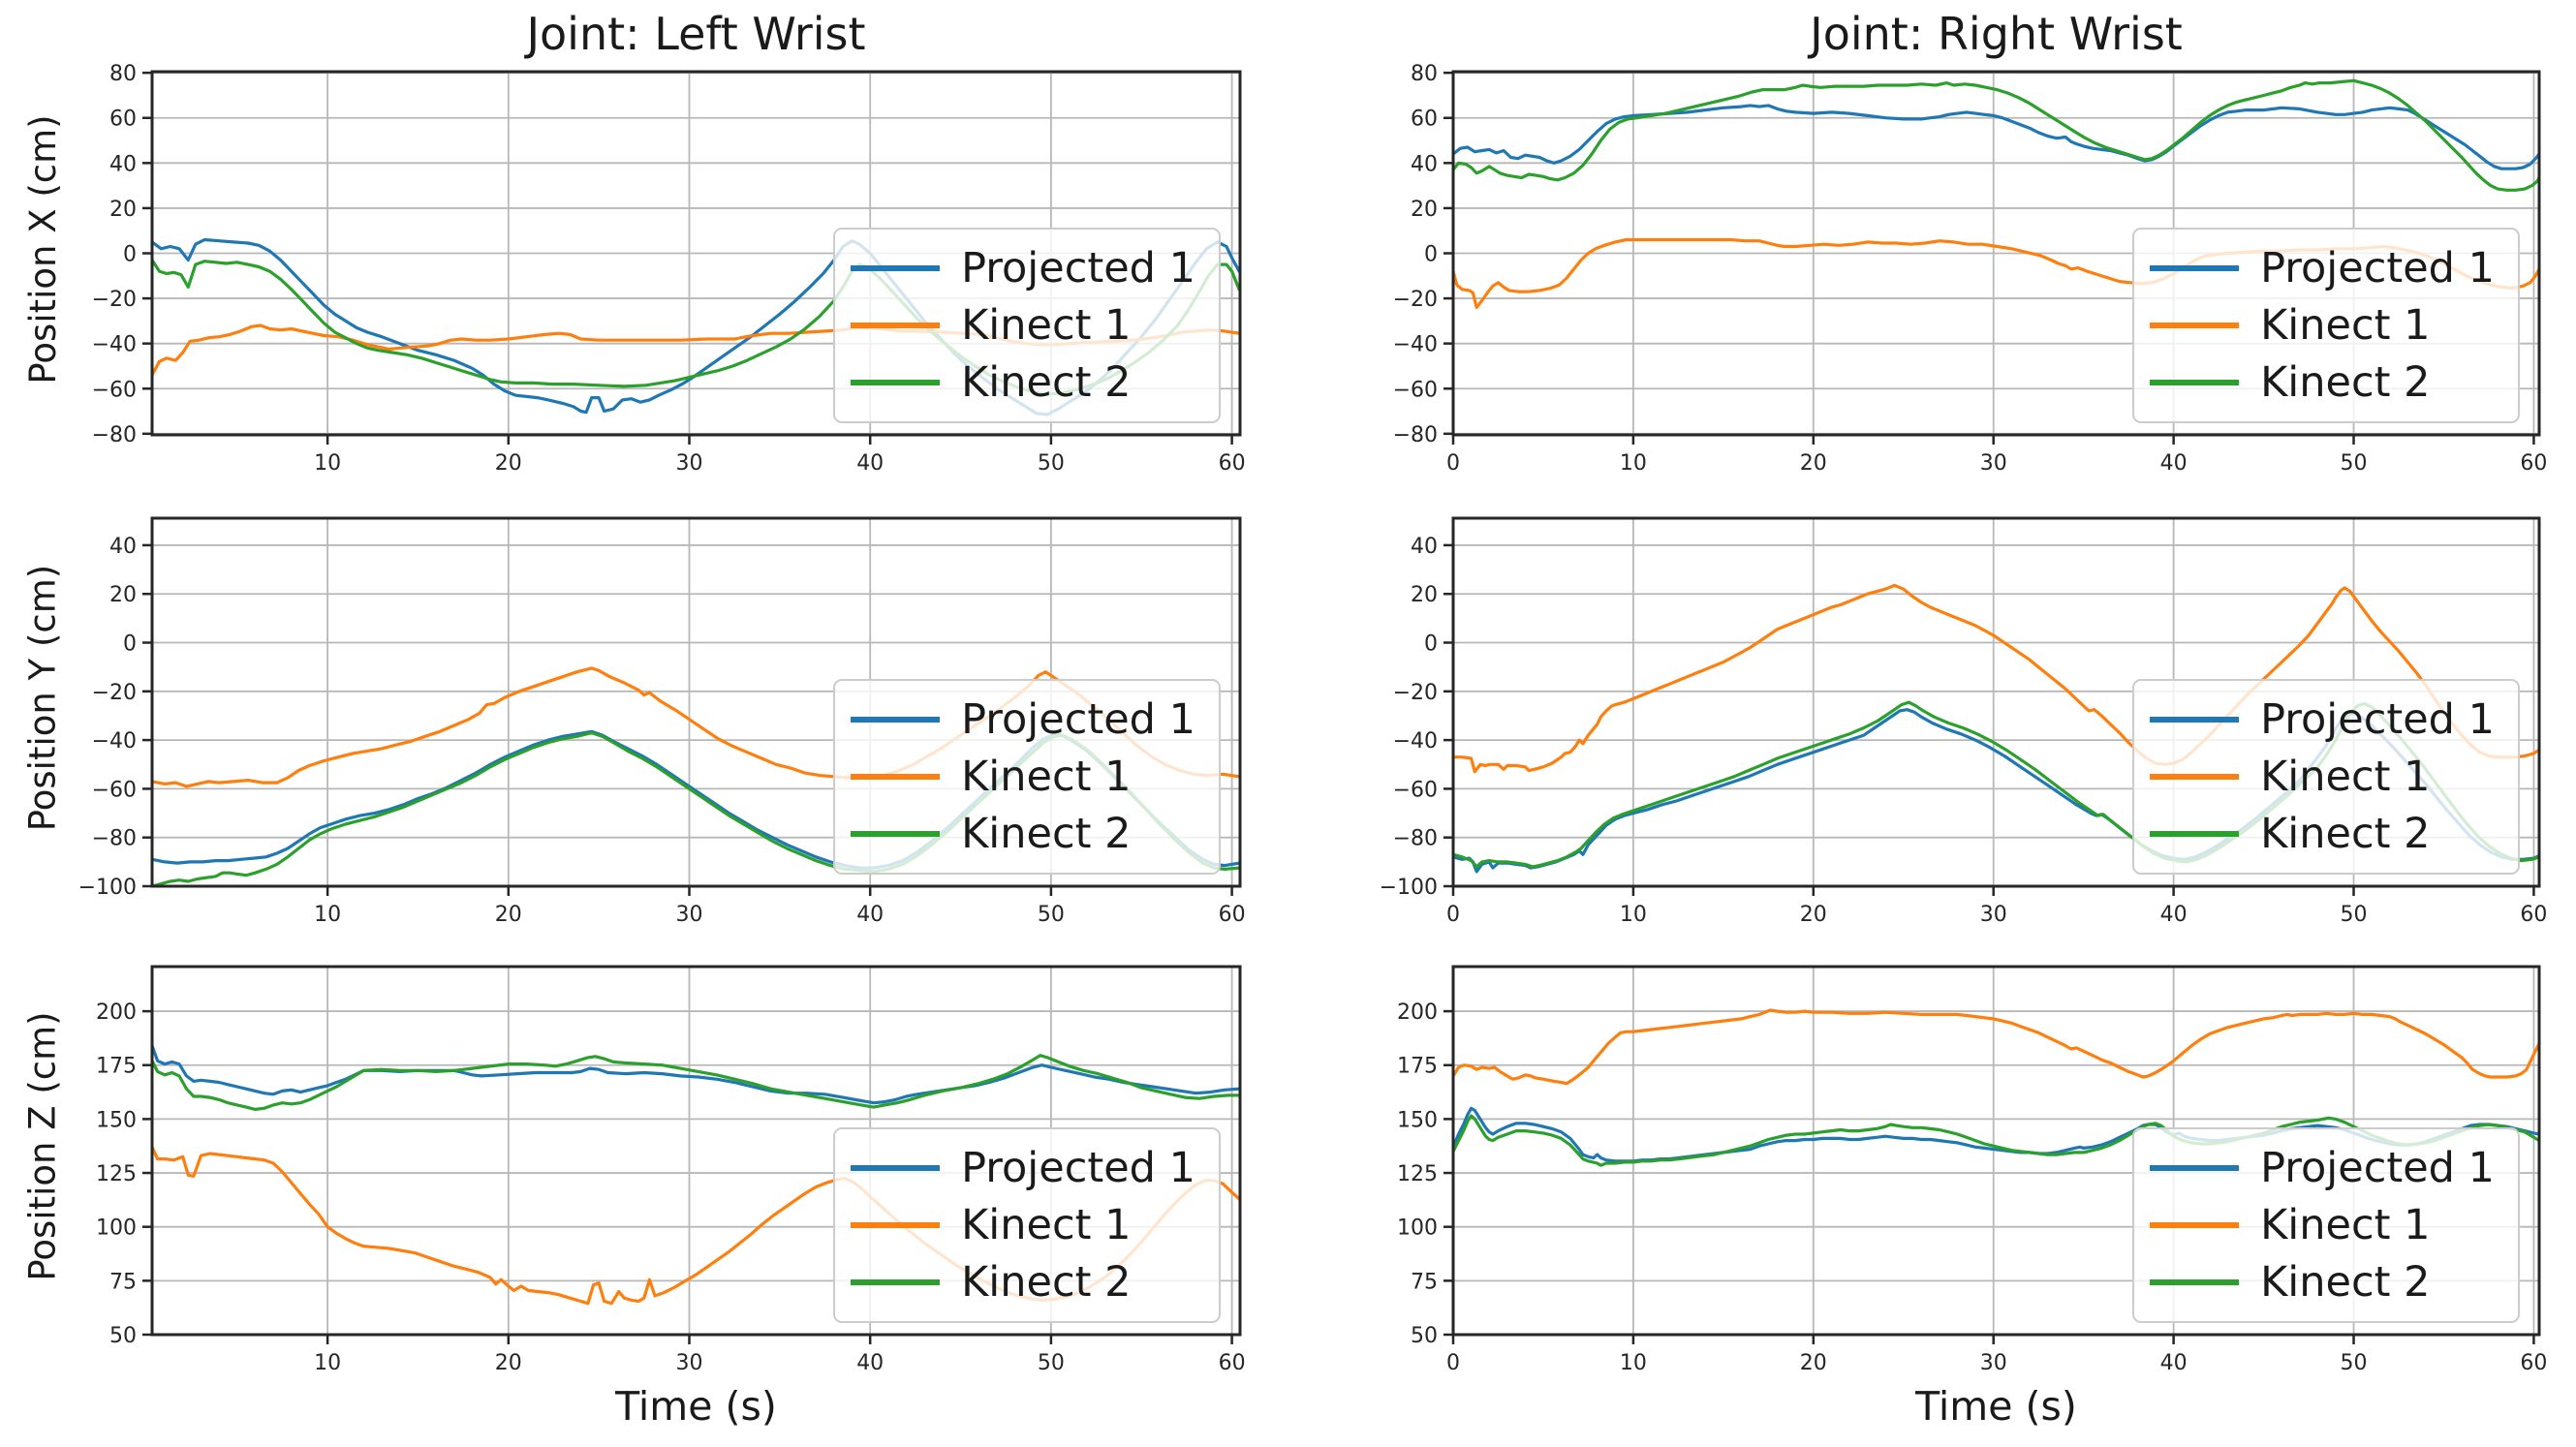 This screenshot has height=1447, width=2576. What do you see at coordinates (1417, 1229) in the screenshot?
I see `y-tick-label: 100` at bounding box center [1417, 1229].